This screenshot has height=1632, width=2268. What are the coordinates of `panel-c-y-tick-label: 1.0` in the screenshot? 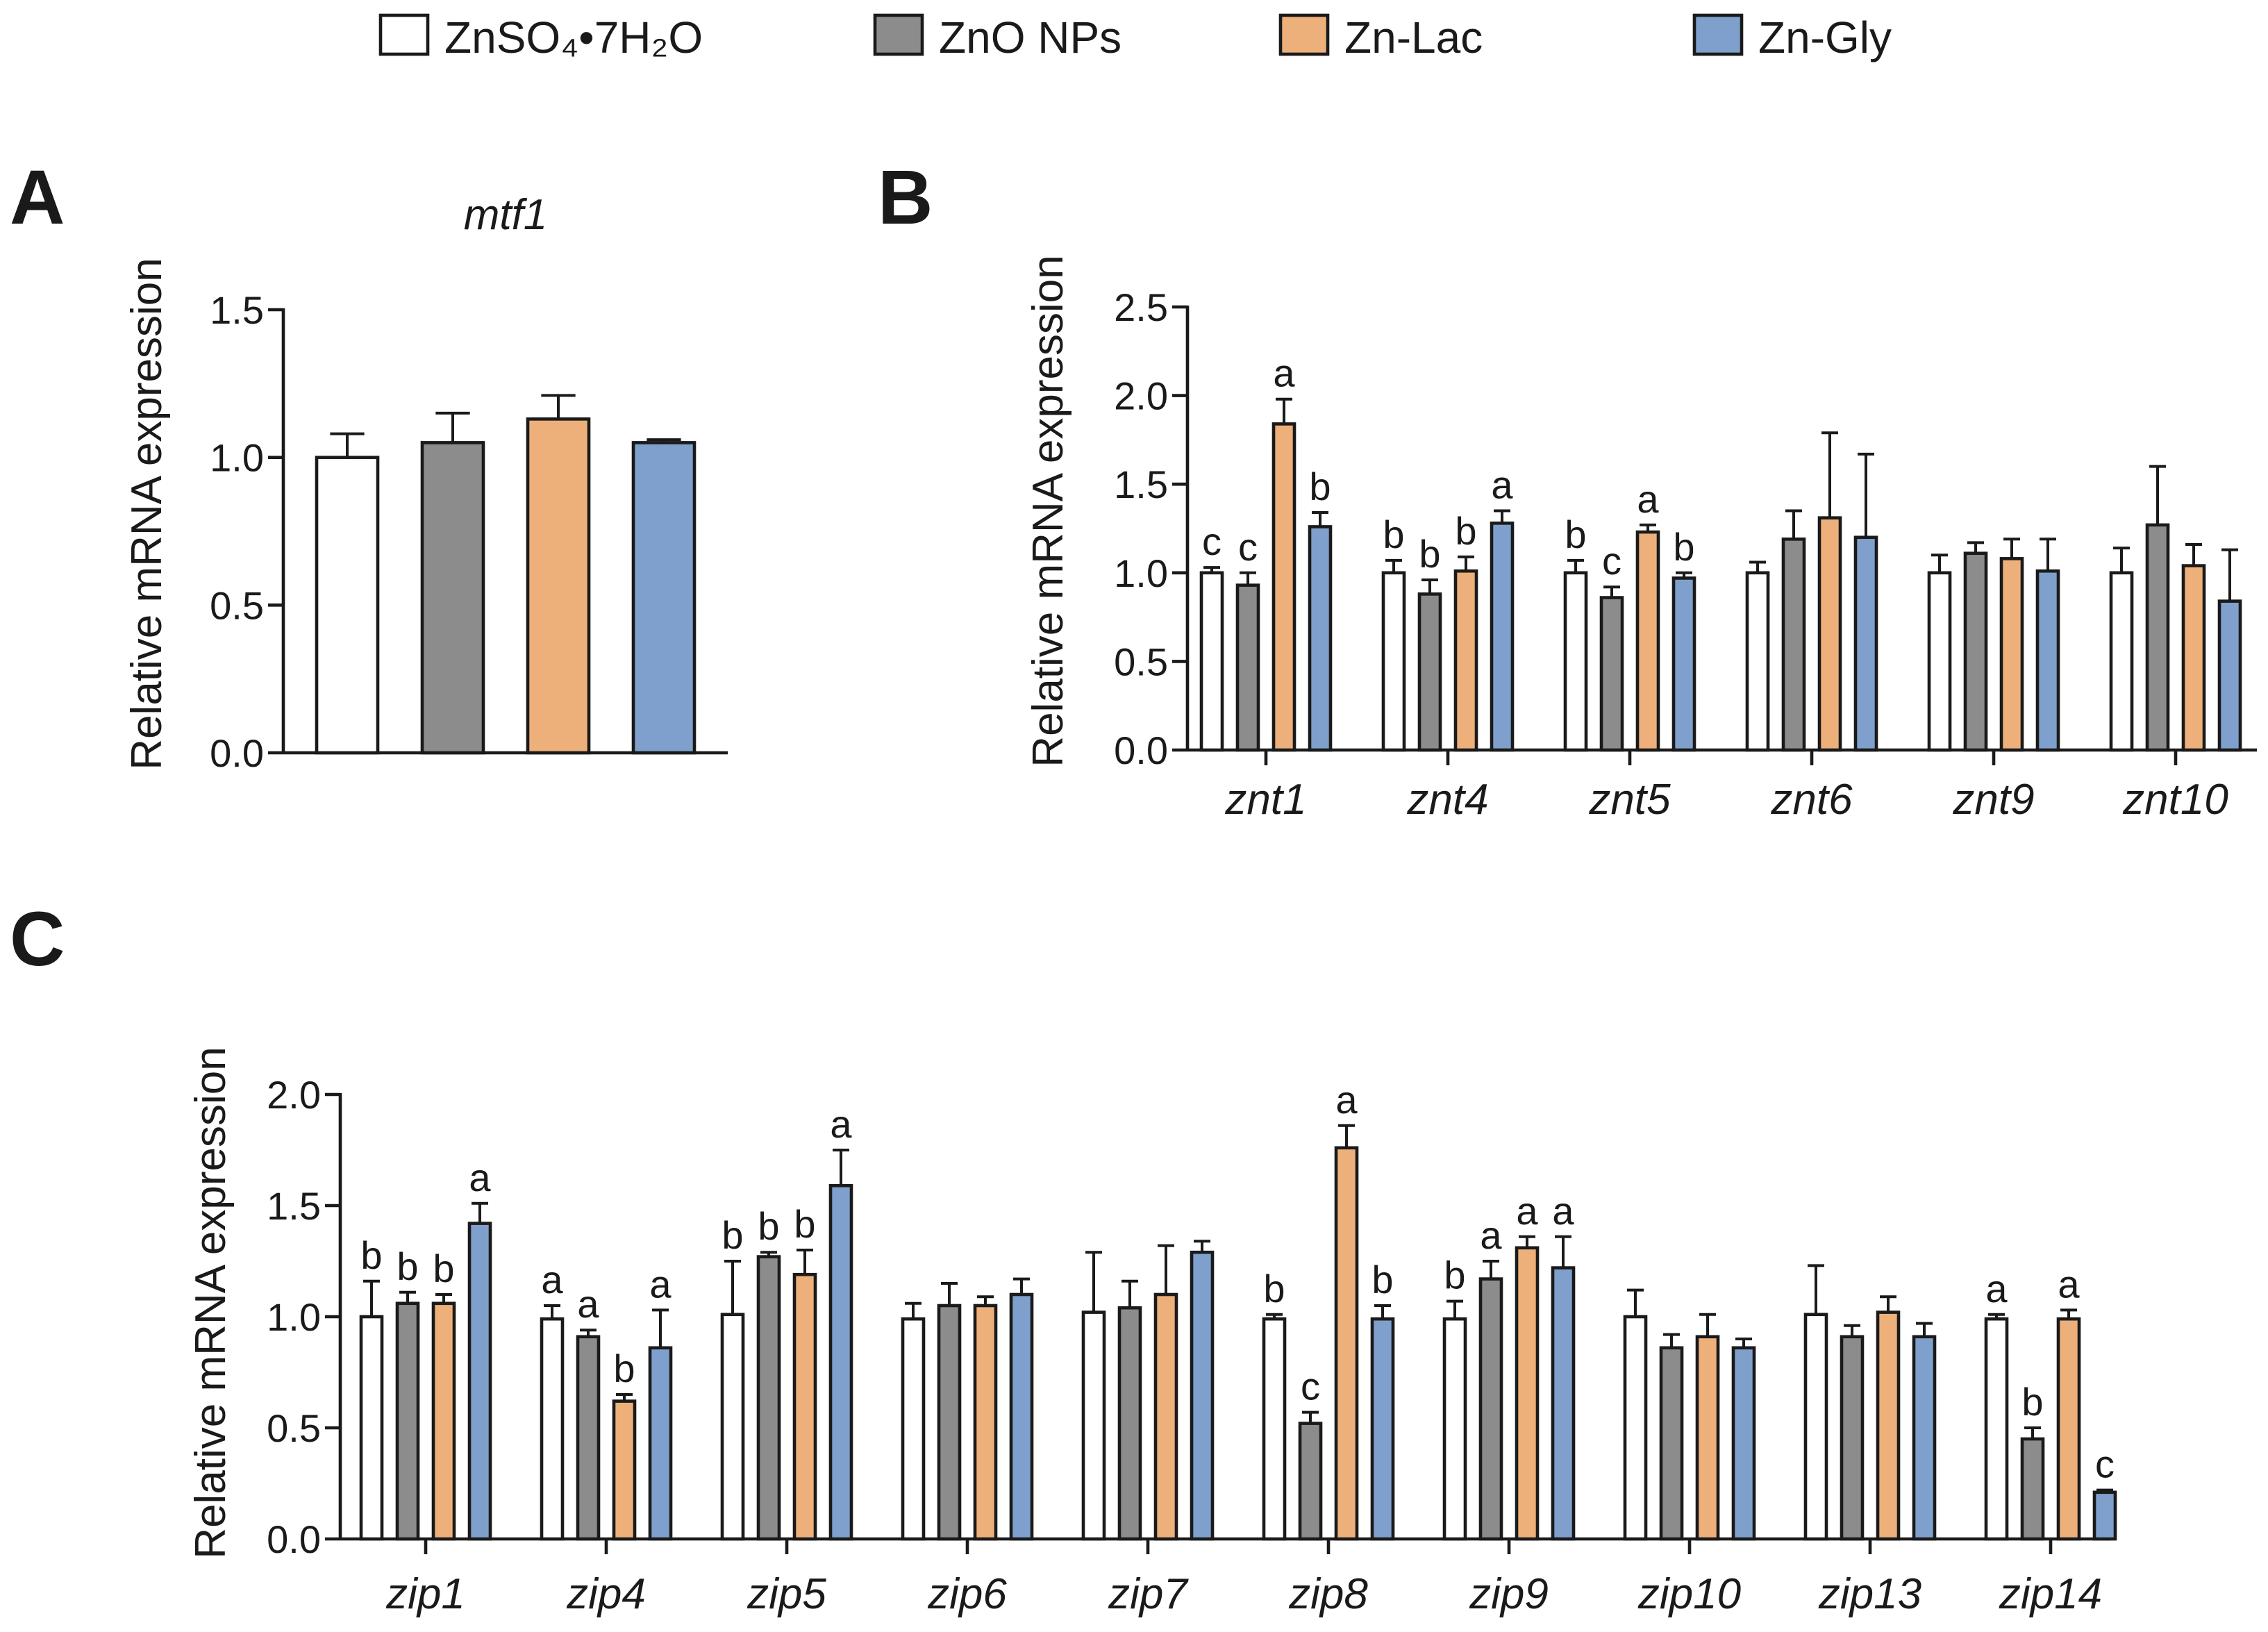 It's located at (294, 1317).